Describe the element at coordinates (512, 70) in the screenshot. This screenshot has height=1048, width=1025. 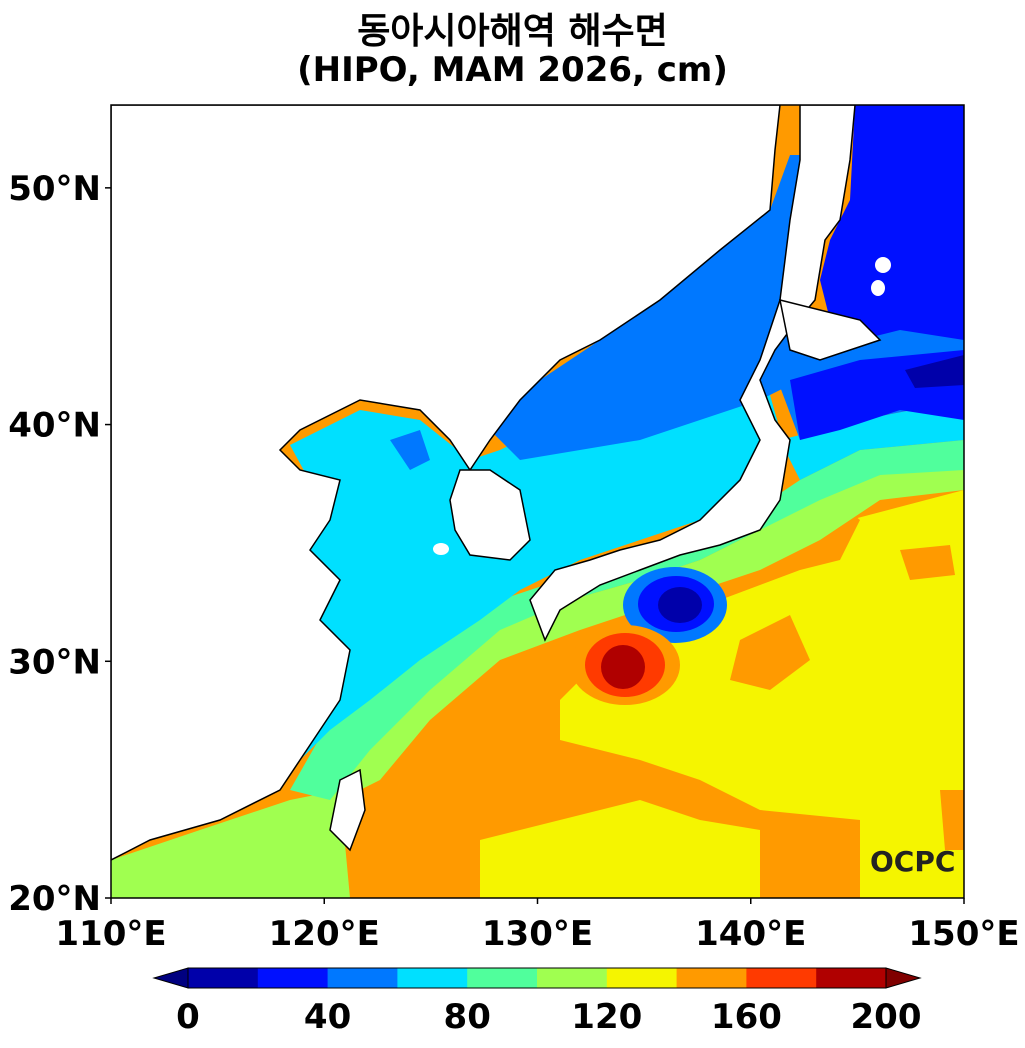
I see `map-subtitle: (HIPO, MAM 2026, cm)` at that location.